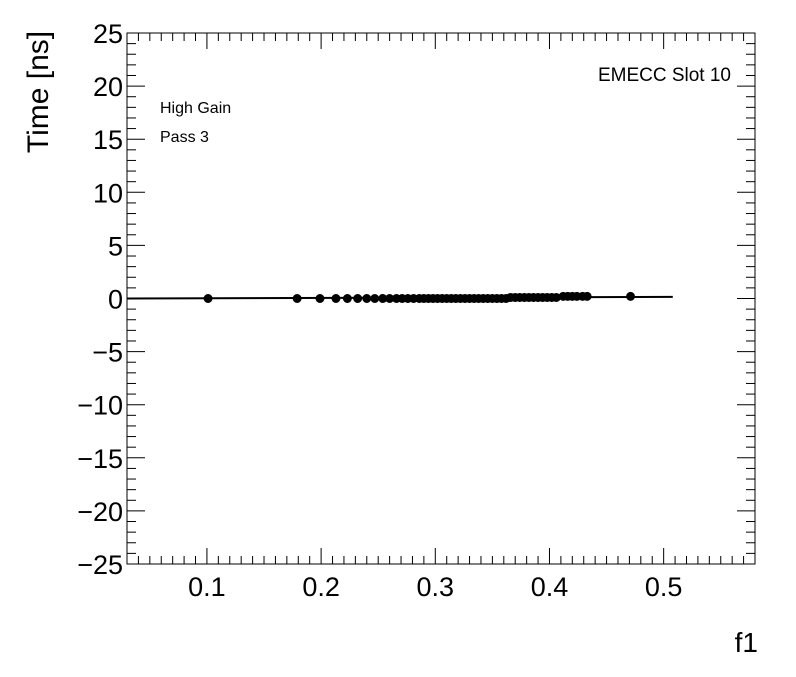 The image size is (796, 677). Describe the element at coordinates (100, 299) in the screenshot. I see `y-tick-labels: −25 −20 −15 −10 −5 0 5 10 15 20 25` at that location.